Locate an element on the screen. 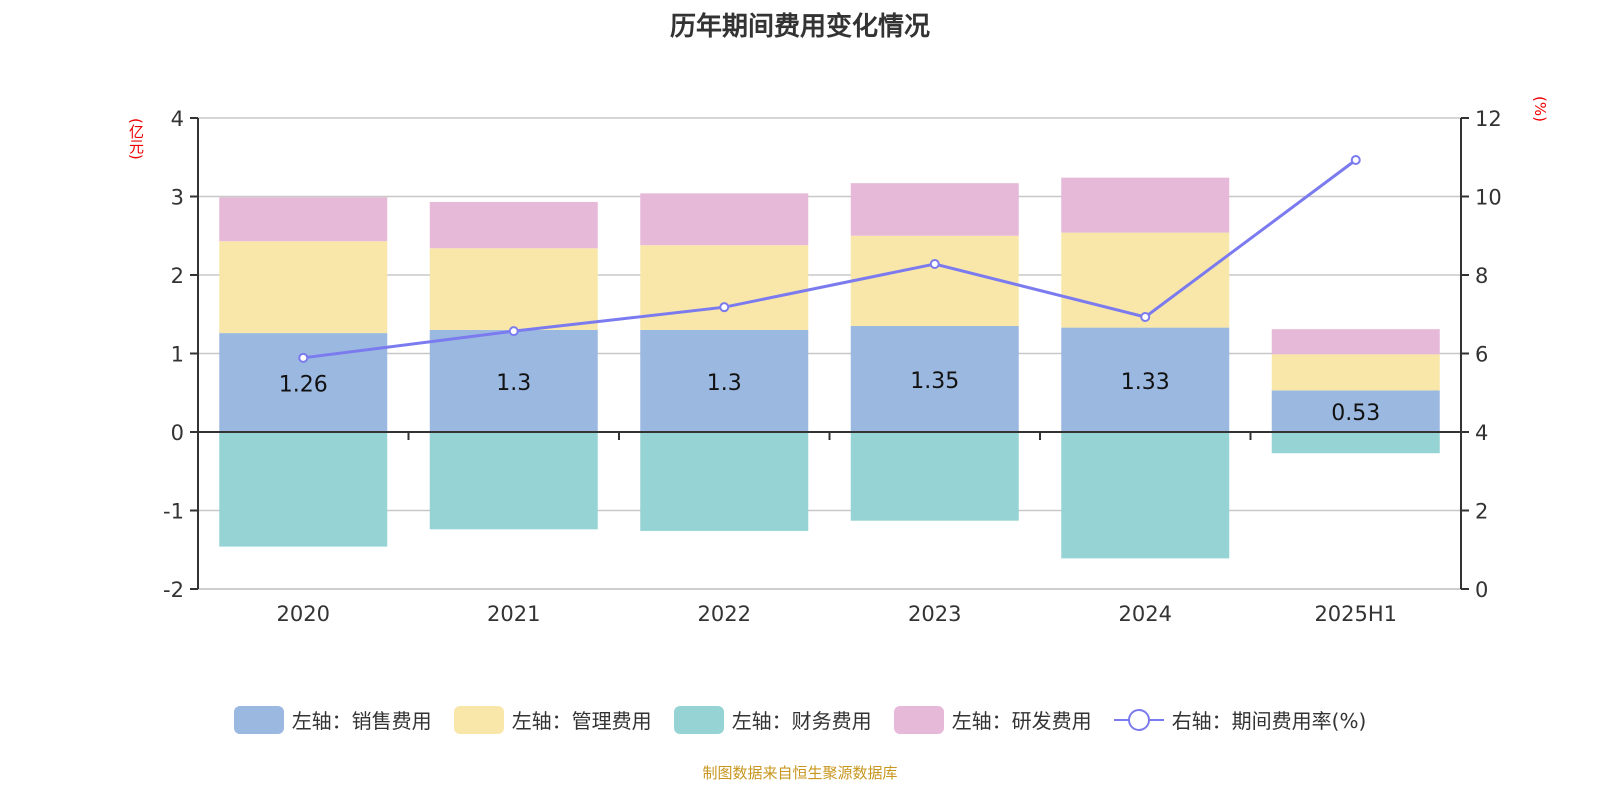 This screenshot has width=1600, height=800. legend-item-sales: 左轴：销售费用 is located at coordinates (332, 719).